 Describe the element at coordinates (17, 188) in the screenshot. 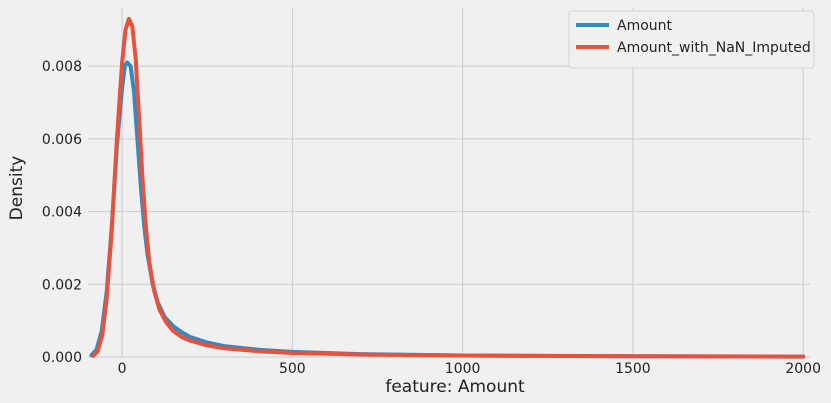

I see `y-axis-title: Density` at that location.